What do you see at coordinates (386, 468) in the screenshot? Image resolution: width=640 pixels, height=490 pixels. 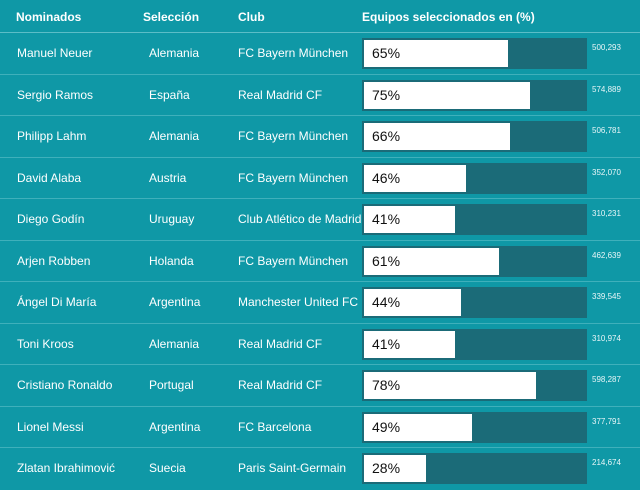 I see `bar-value-label: 28%` at bounding box center [386, 468].